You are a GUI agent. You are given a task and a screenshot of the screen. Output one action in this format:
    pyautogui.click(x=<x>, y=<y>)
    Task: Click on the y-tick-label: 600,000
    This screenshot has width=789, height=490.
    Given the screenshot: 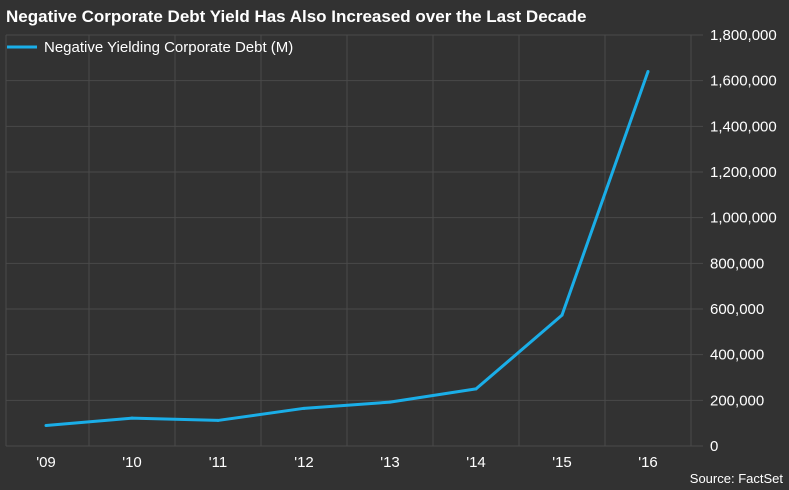 What is the action you would take?
    pyautogui.click(x=737, y=309)
    